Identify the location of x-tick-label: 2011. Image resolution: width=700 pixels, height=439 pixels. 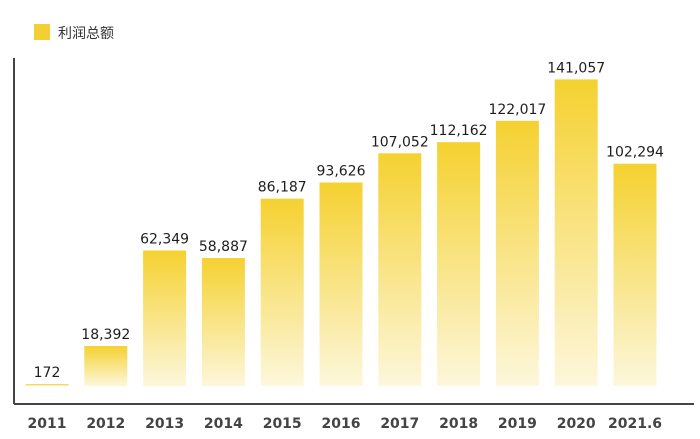
(47, 424).